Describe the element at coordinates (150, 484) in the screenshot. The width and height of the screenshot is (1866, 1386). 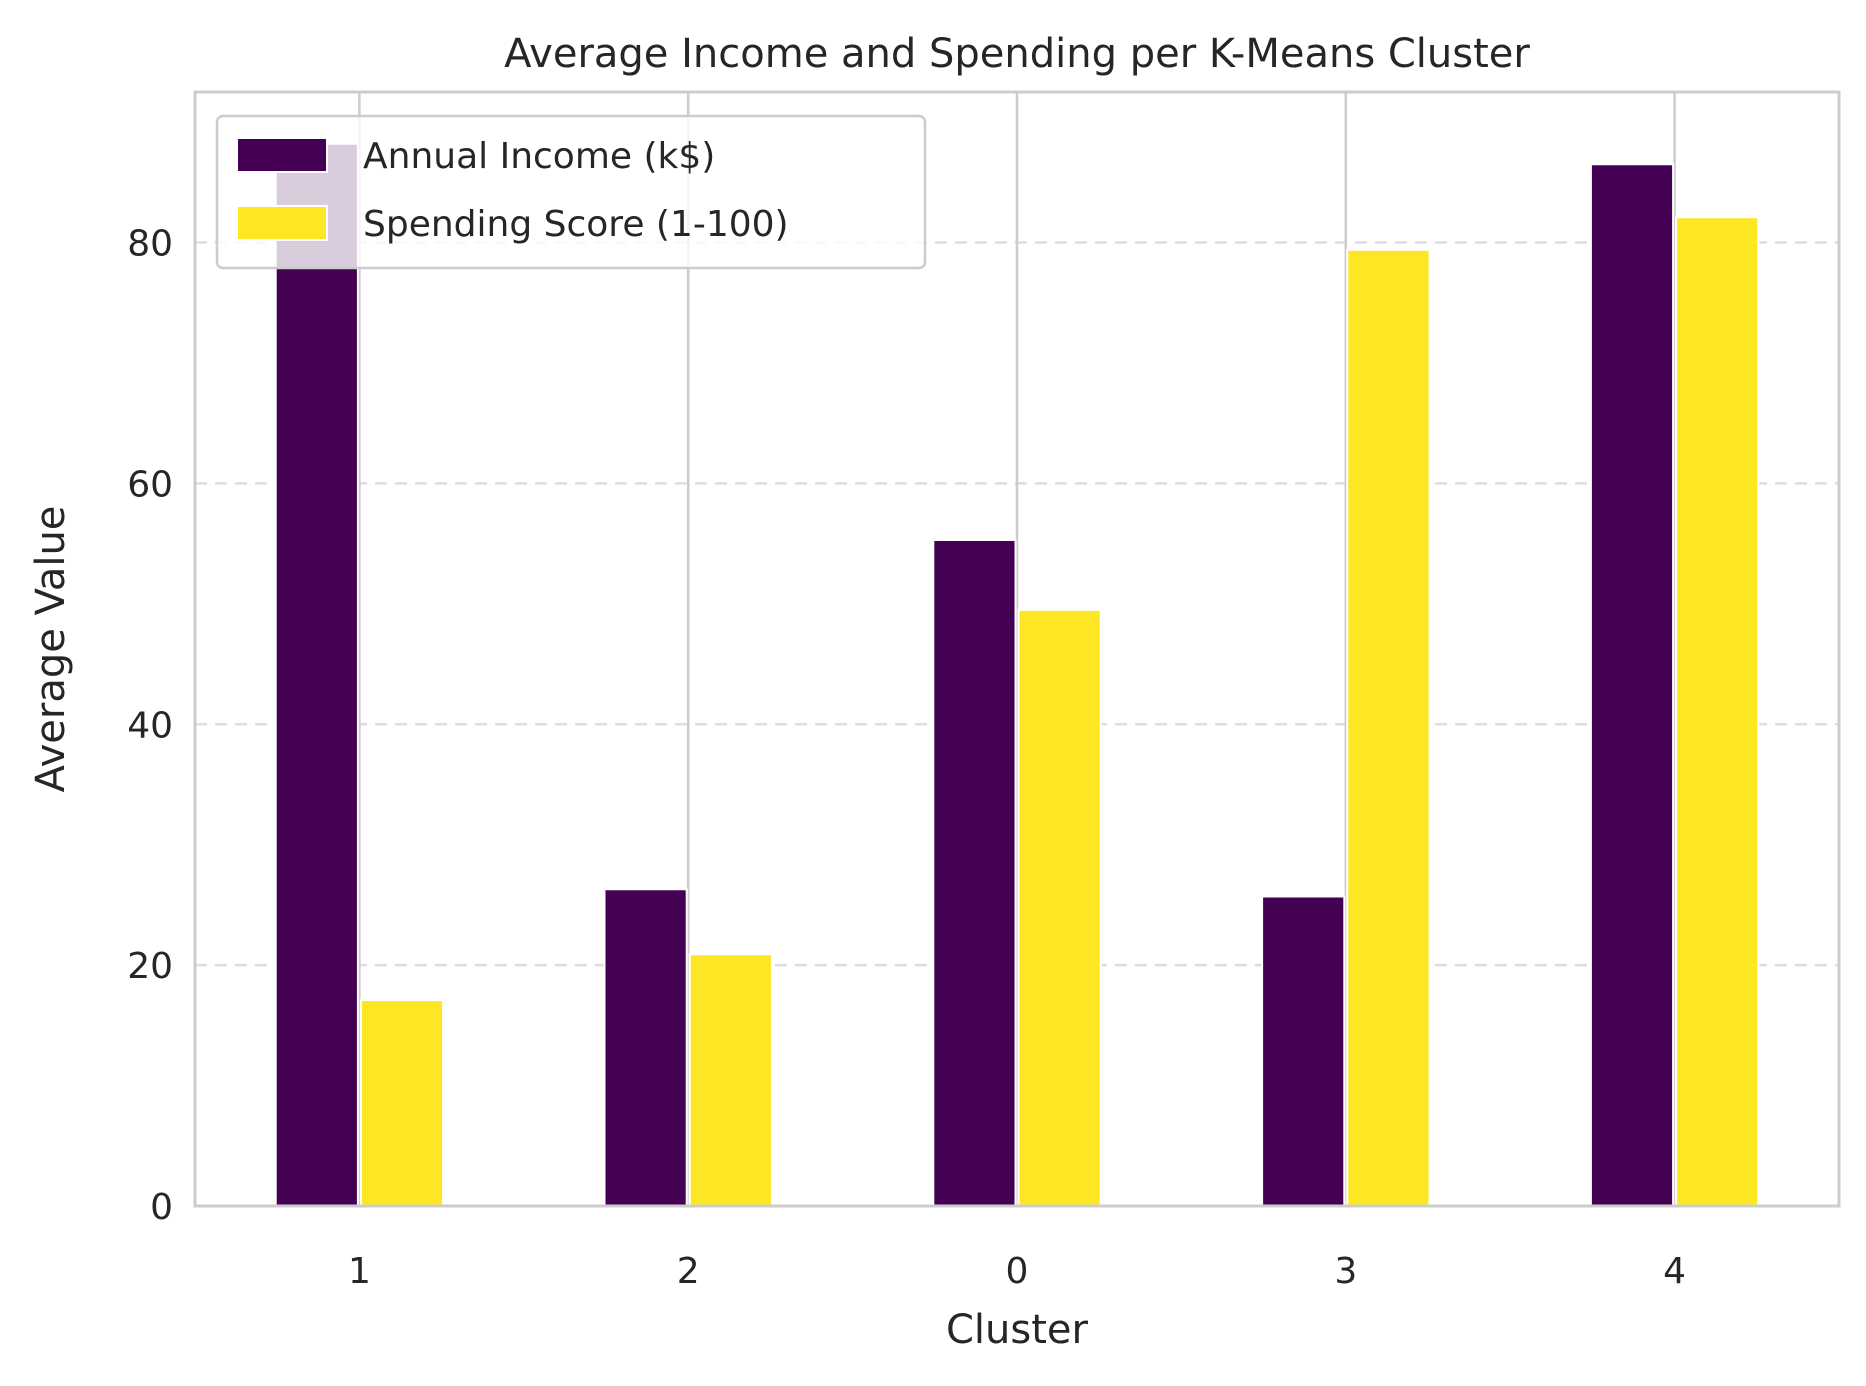
I see `y-tick-label: 60` at that location.